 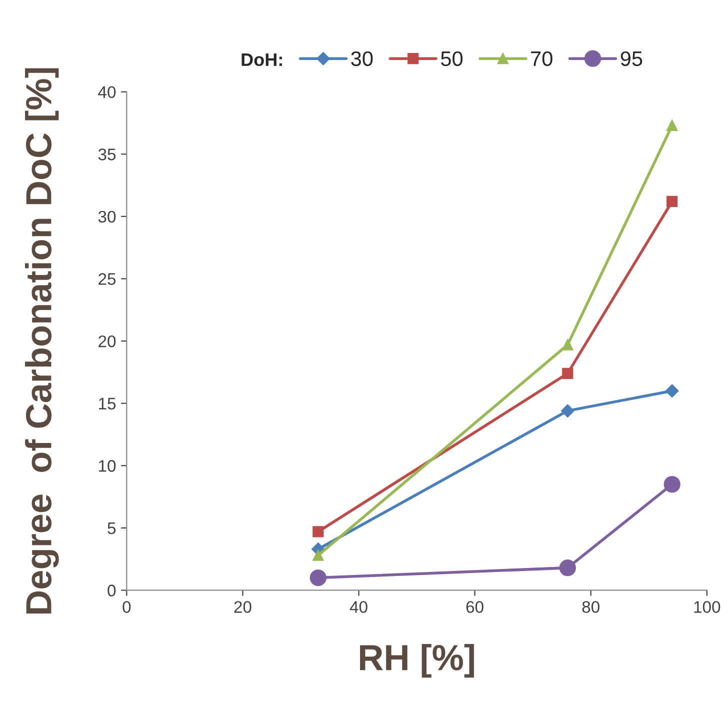 I want to click on legend-title: DoH:, so click(x=262, y=59).